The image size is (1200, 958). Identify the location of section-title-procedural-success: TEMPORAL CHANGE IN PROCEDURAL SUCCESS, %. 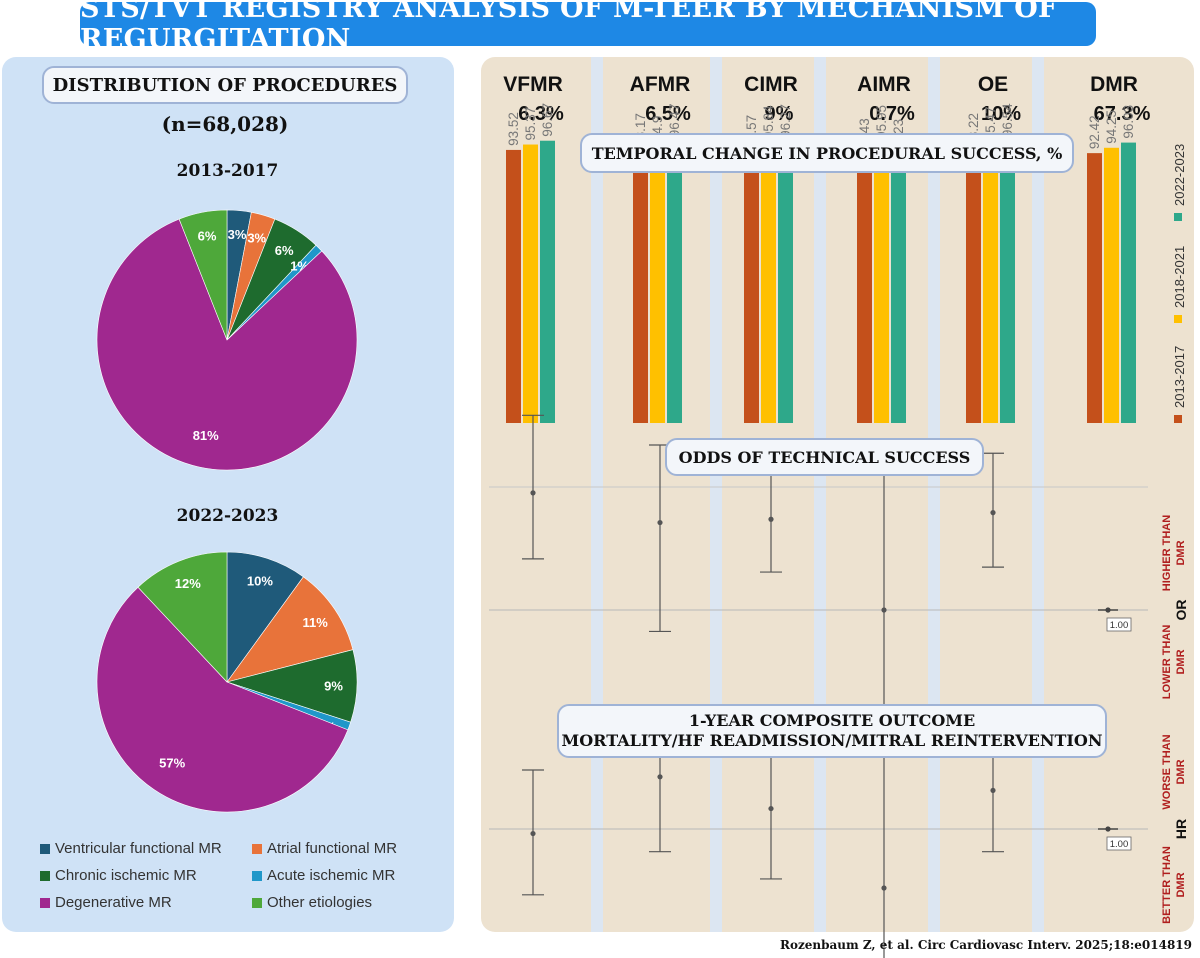
(827, 153).